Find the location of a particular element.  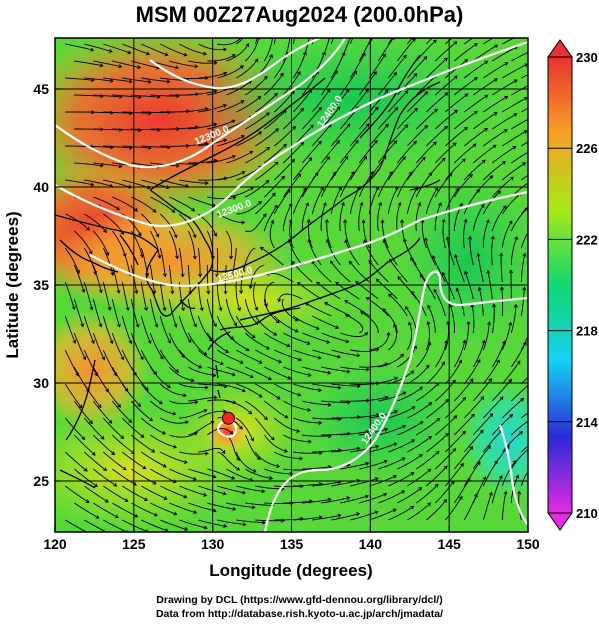

colorbar-tick-label: 230 is located at coordinates (587, 57).